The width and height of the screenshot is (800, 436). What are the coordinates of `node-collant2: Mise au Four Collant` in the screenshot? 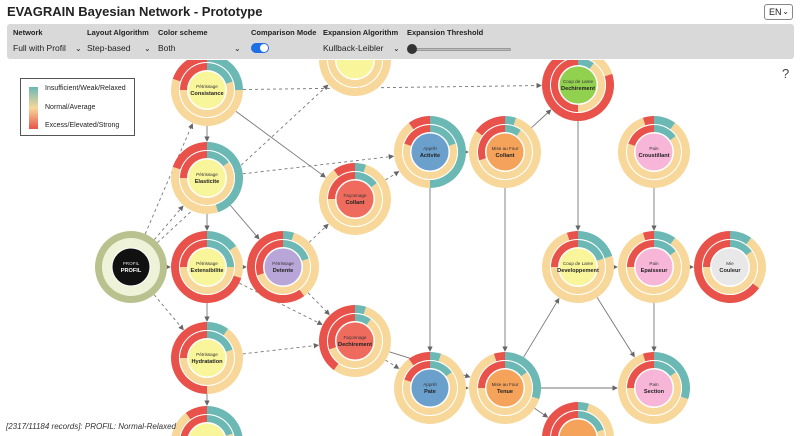 It's located at (505, 152).